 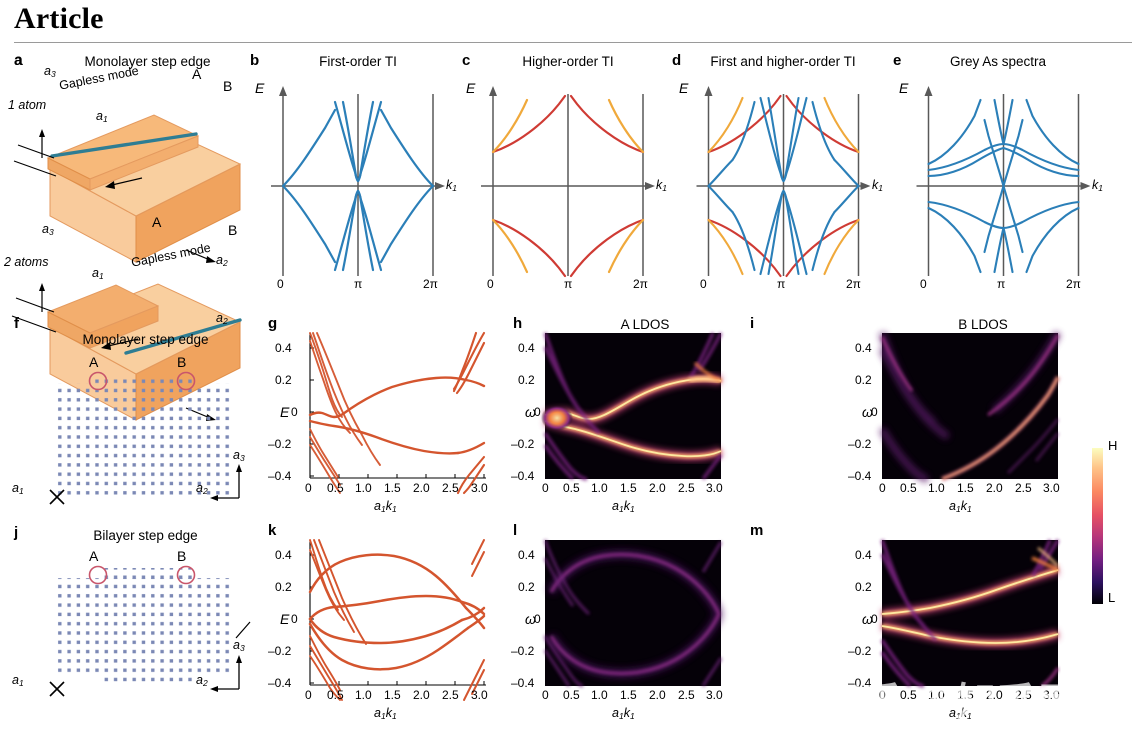 I want to click on panel-g-xtick-0: 0, so click(x=308, y=488).